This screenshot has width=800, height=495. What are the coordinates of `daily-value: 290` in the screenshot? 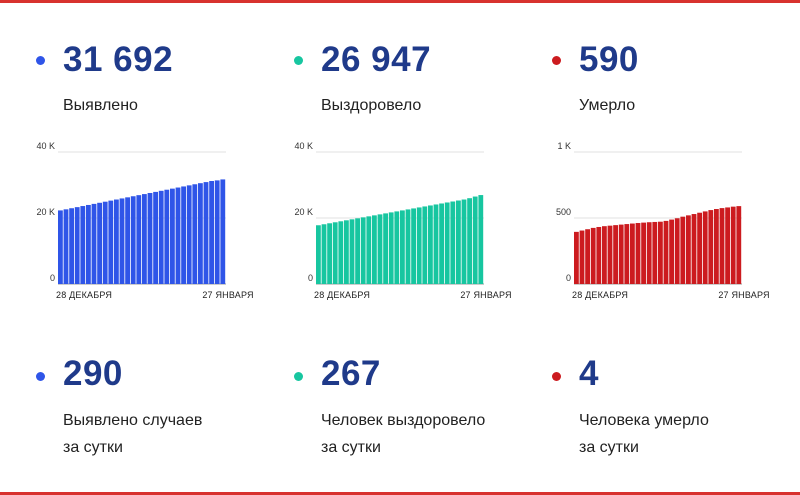 It's located at (93, 373).